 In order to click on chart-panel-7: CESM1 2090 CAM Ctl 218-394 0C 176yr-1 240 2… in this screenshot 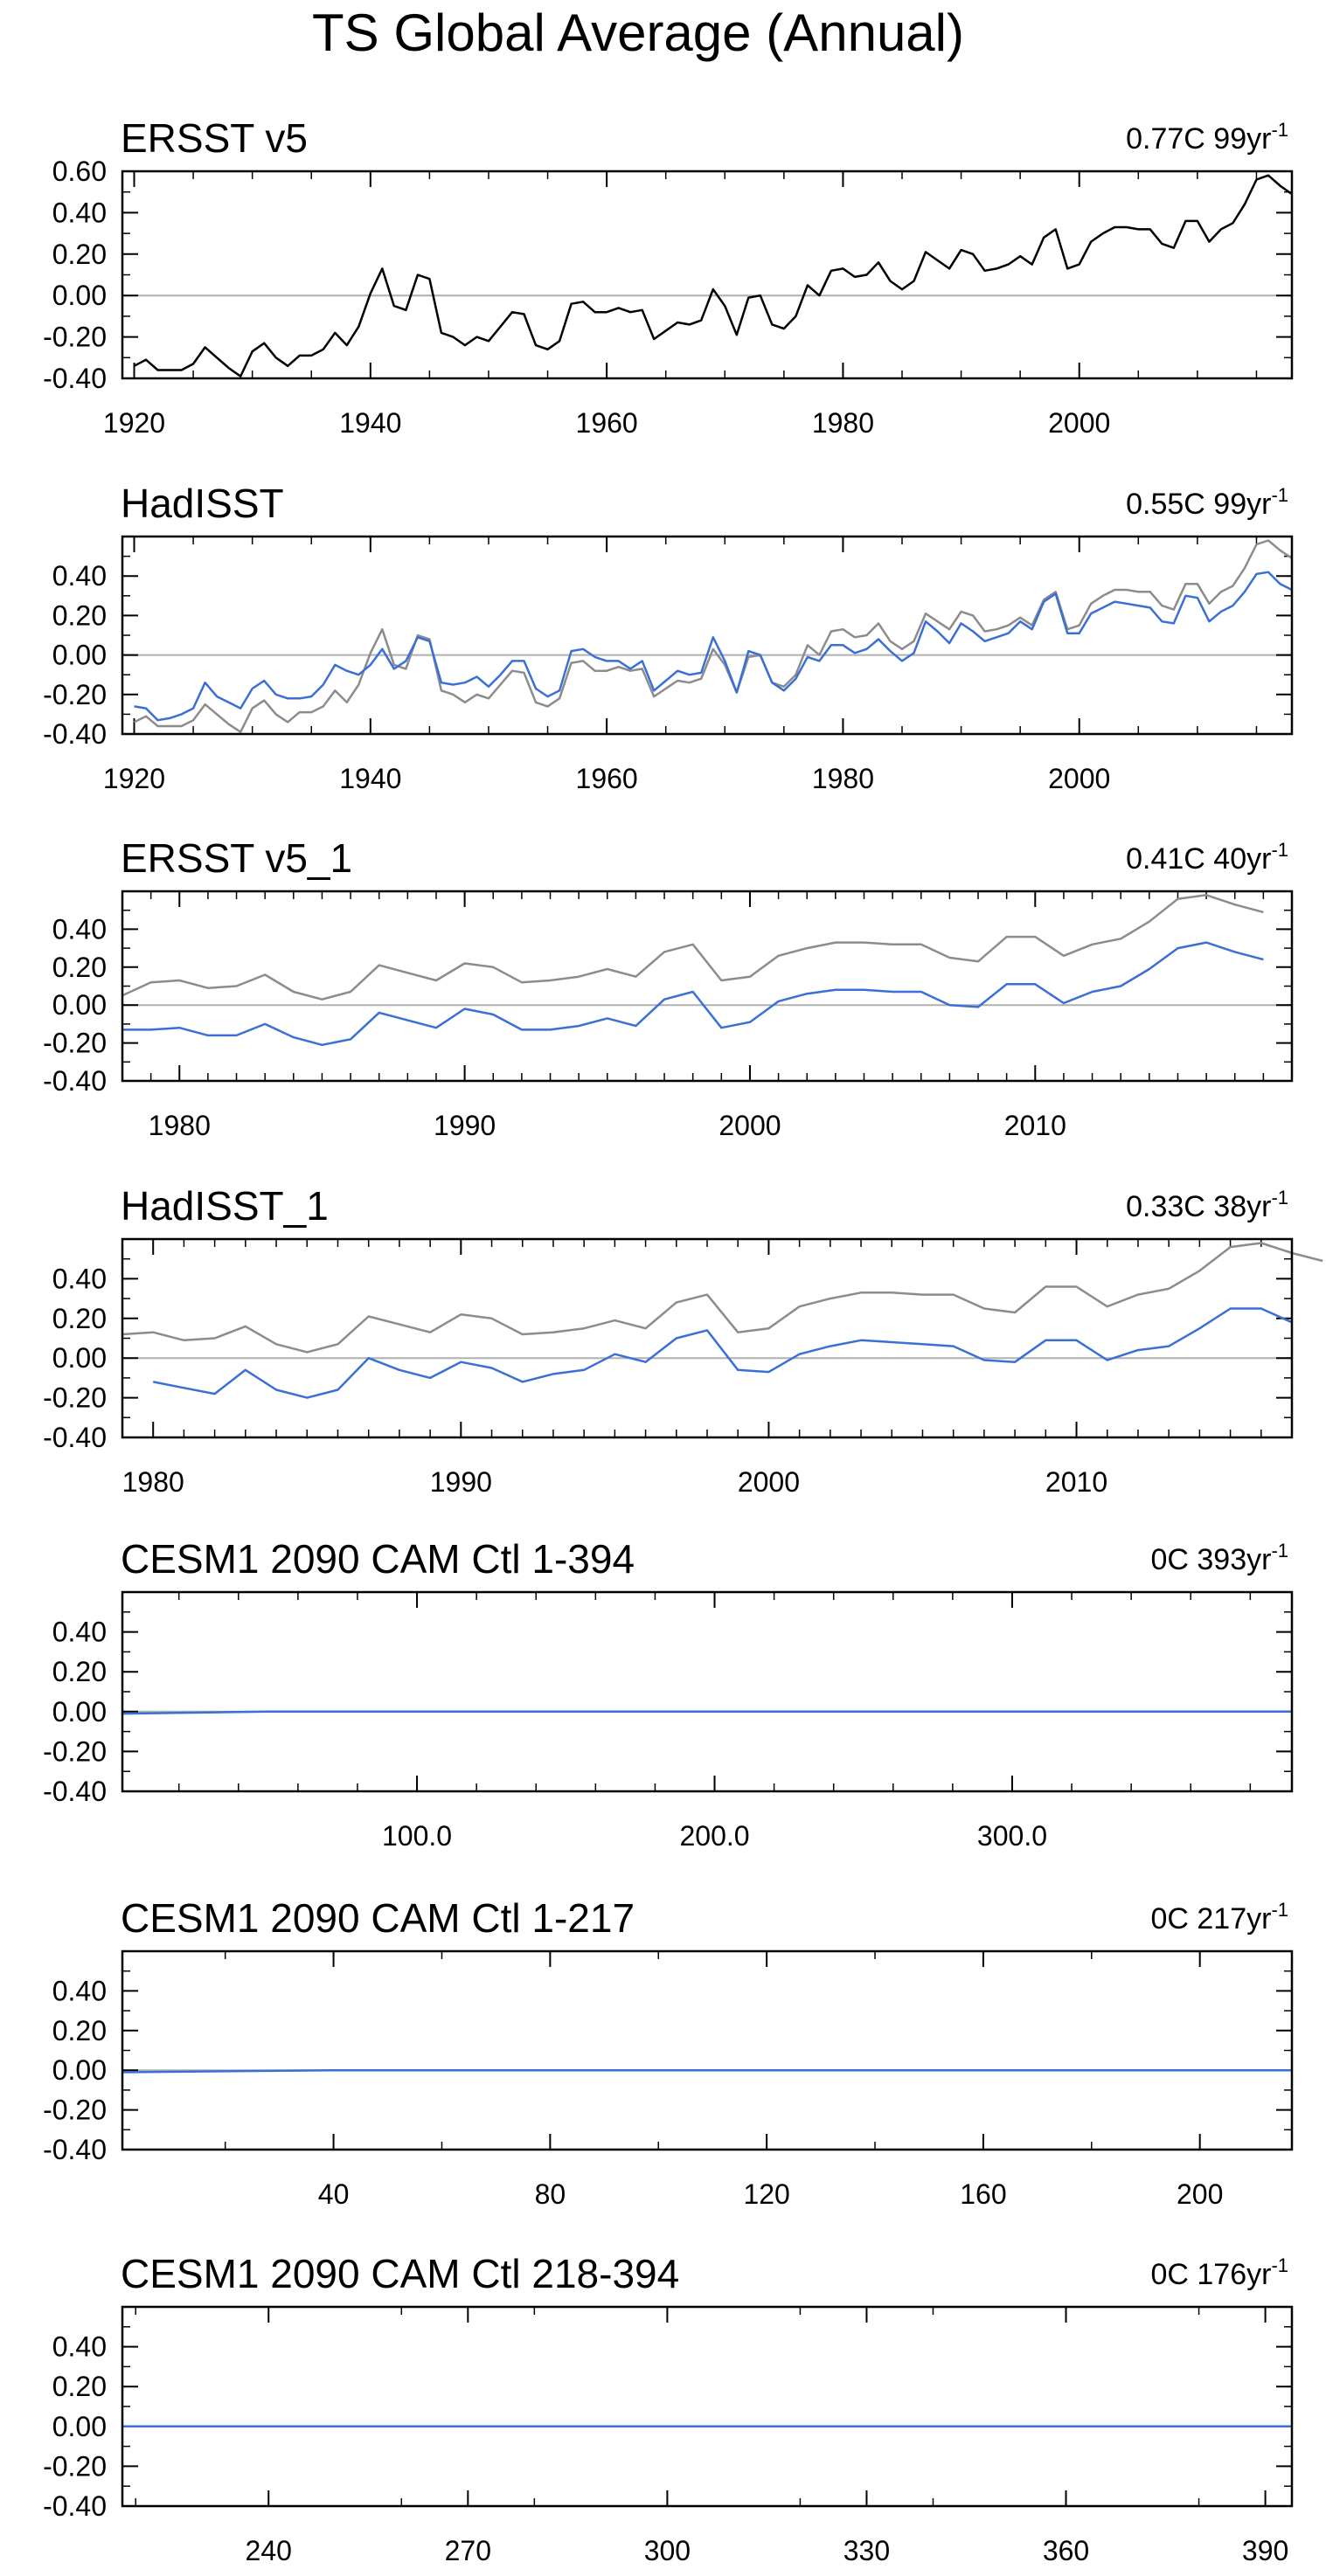, I will do `click(668, 2408)`.